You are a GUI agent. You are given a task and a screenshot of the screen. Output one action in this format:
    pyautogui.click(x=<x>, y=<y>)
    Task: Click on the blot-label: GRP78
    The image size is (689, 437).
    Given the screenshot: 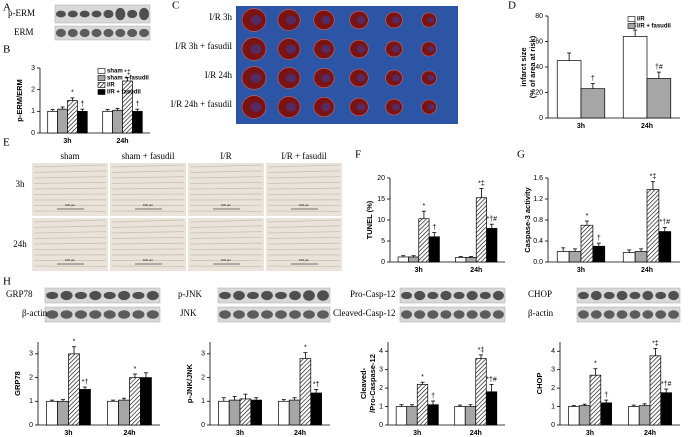 What is the action you would take?
    pyautogui.click(x=19, y=294)
    